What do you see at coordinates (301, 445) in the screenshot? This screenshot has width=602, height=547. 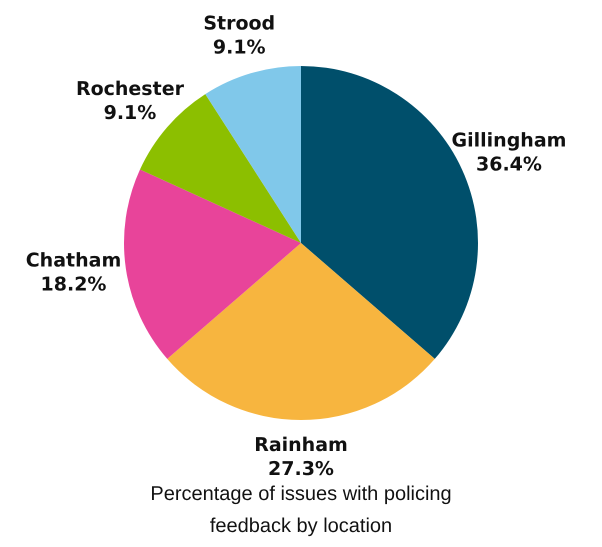 I see `slice-label: Rainham` at bounding box center [301, 445].